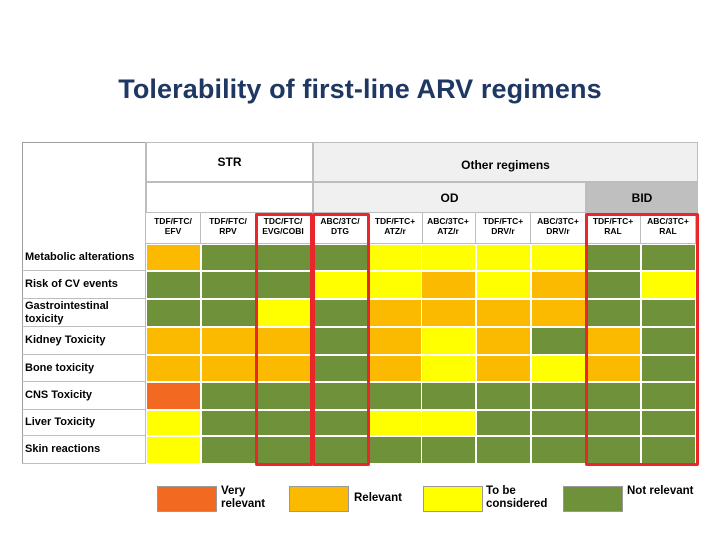 This screenshot has width=720, height=540. Describe the element at coordinates (84, 193) in the screenshot. I see `row-label-header-blank` at that location.